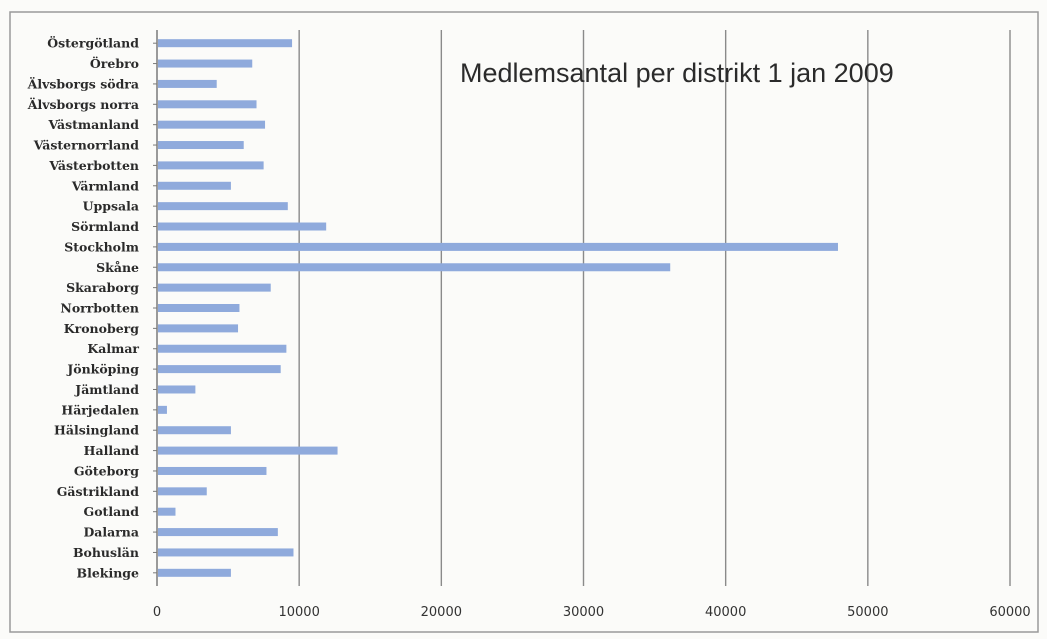  Describe the element at coordinates (177, 389) in the screenshot. I see `bar-jämtland` at that location.